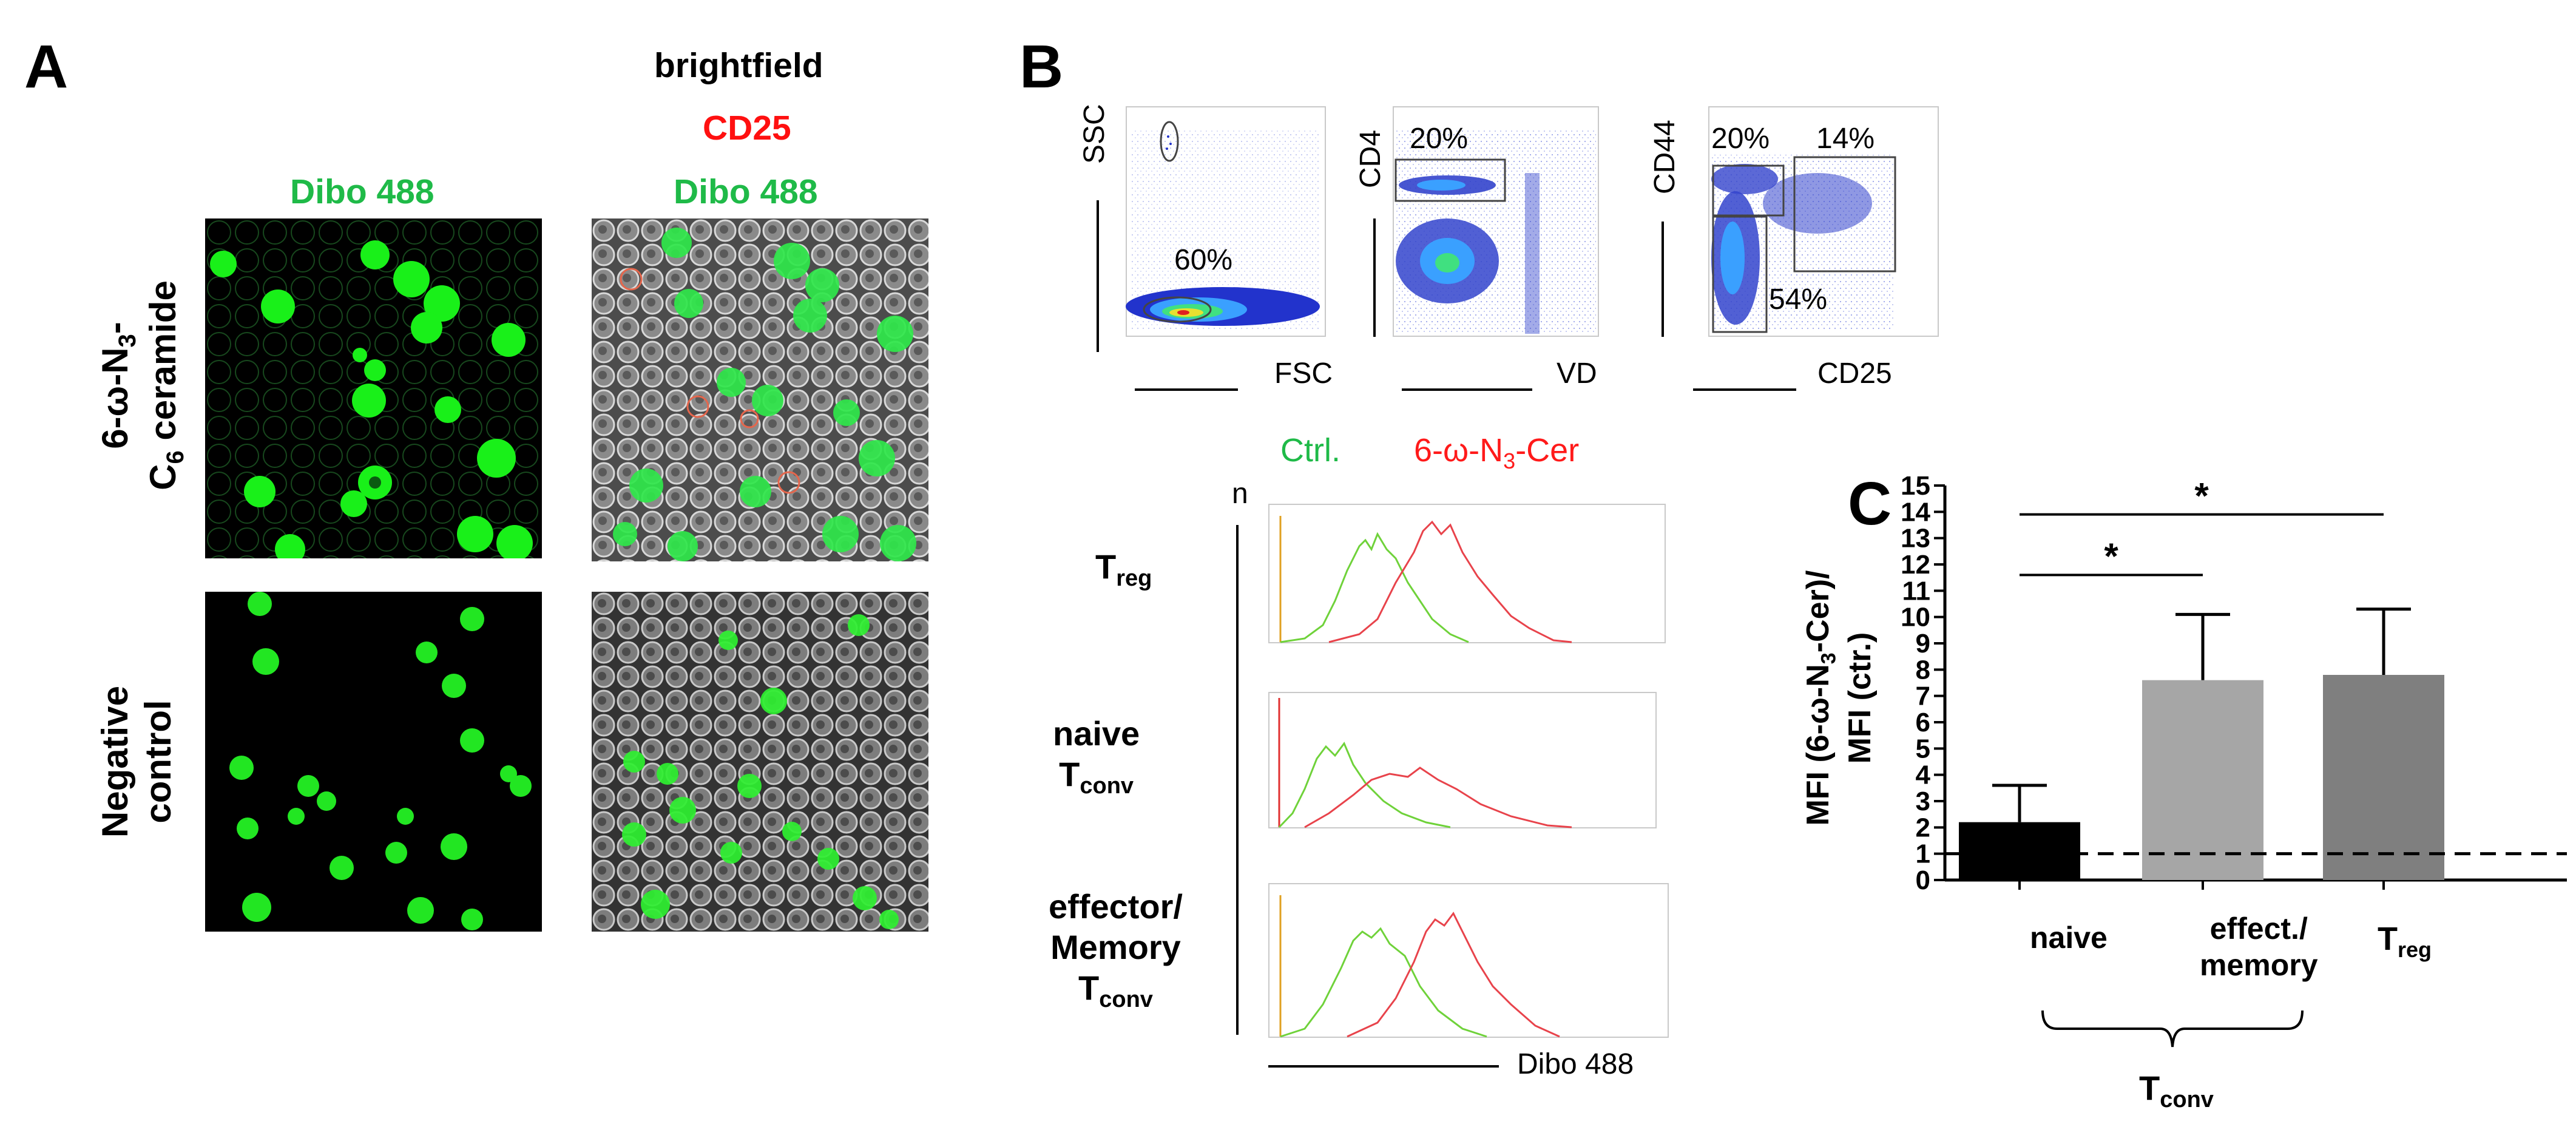 Image resolution: width=2576 pixels, height=1141 pixels. I want to click on y-tick-label: 0, so click(1923, 880).